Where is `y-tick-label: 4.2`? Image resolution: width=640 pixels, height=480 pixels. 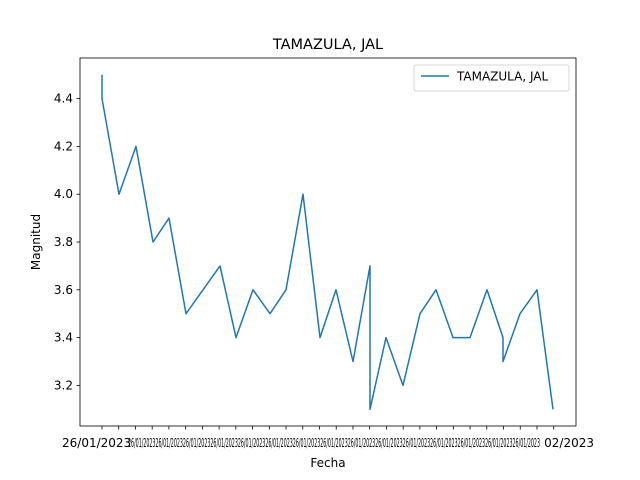 y-tick-label: 4.2 is located at coordinates (63, 146).